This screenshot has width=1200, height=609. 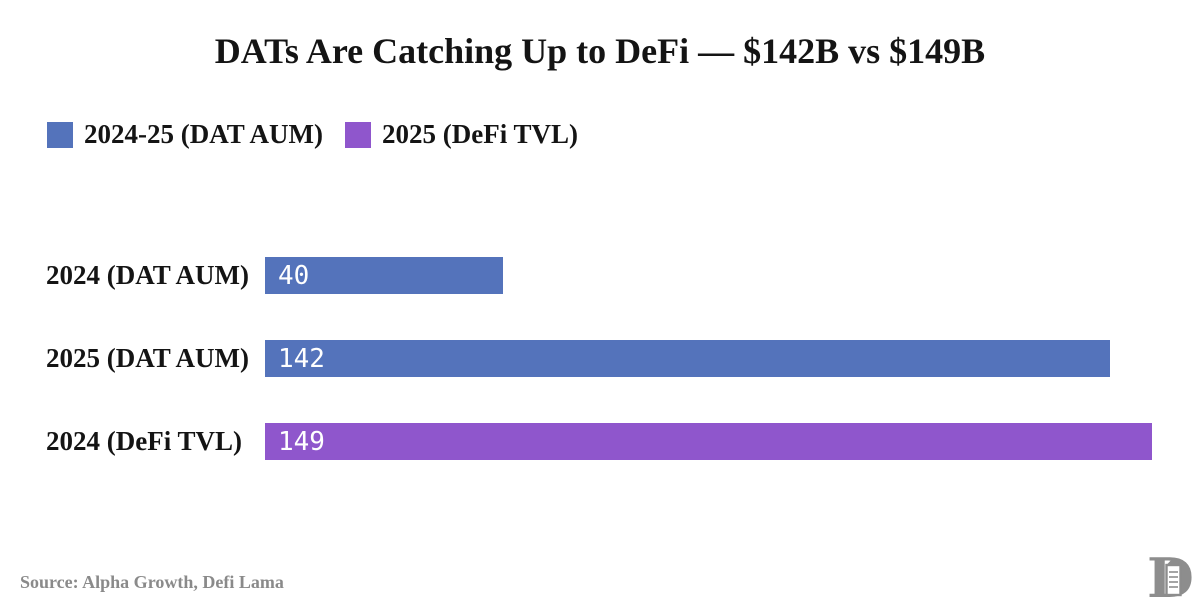 What do you see at coordinates (301, 358) in the screenshot?
I see `bar-value-label: 142` at bounding box center [301, 358].